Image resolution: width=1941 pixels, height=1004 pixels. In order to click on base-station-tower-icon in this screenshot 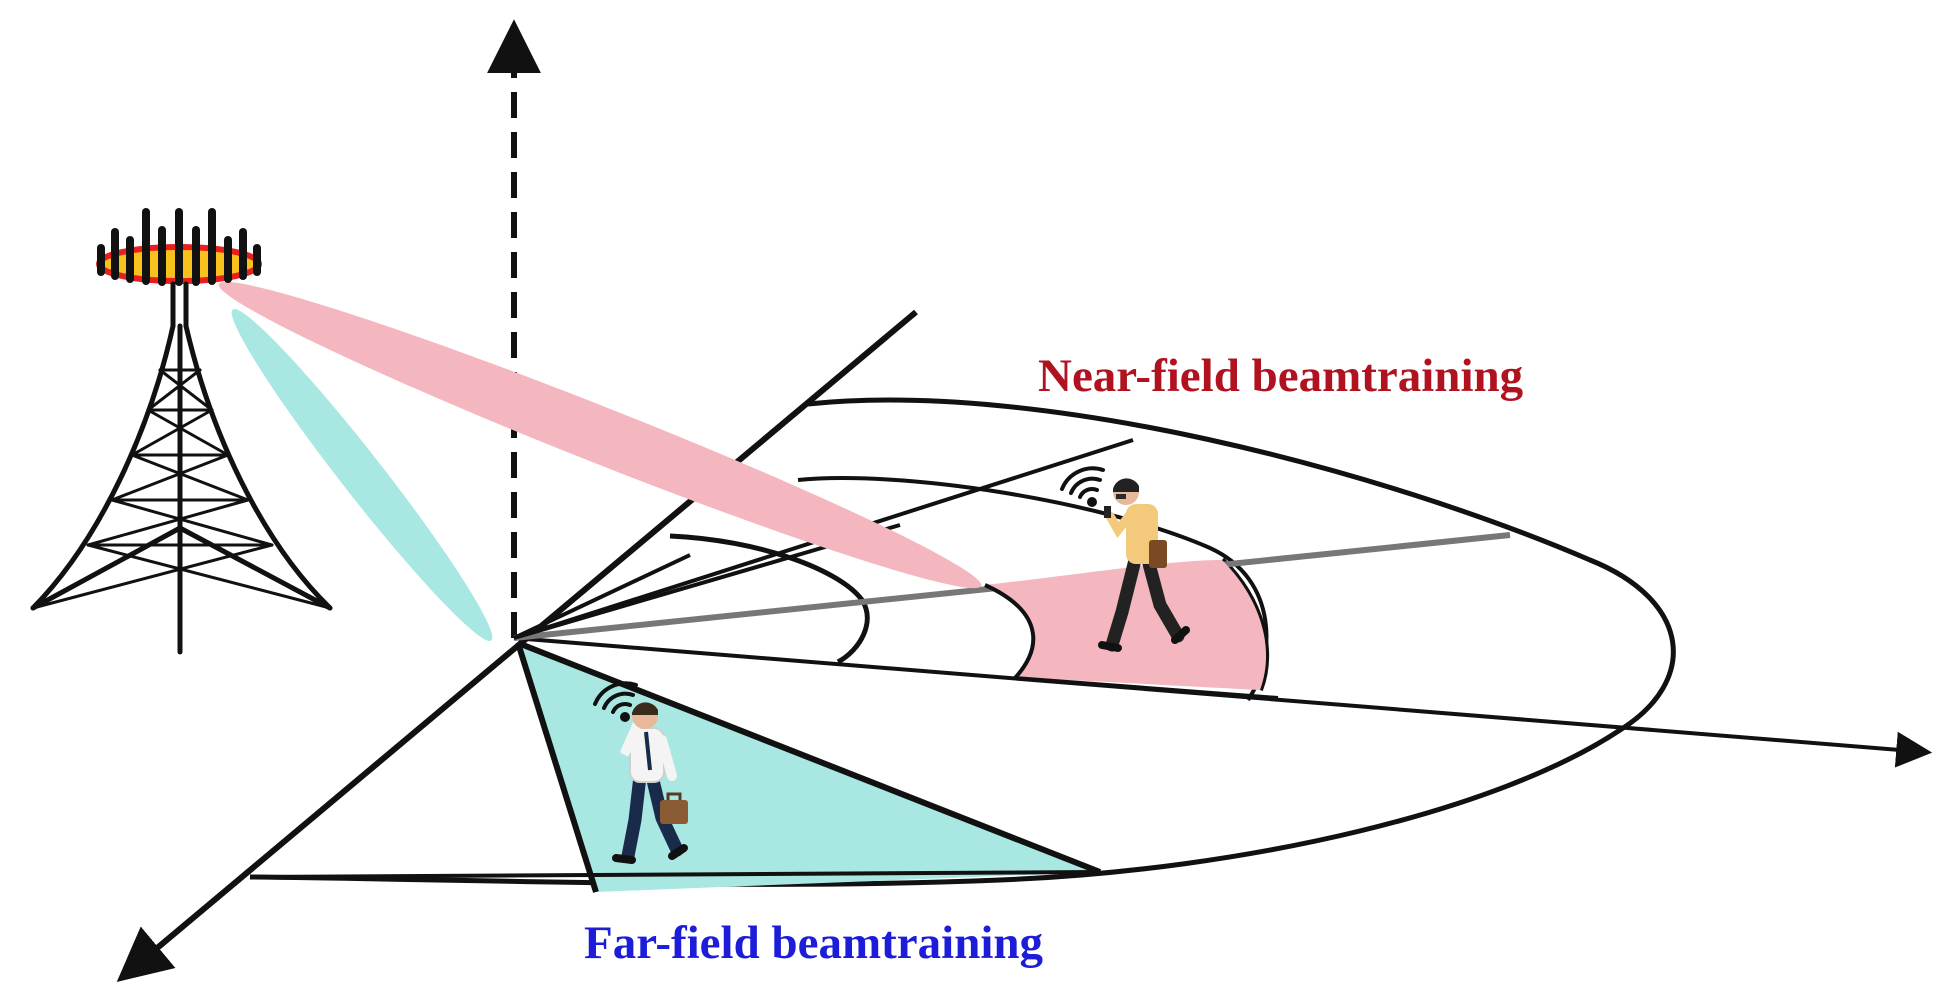, I will do `click(181, 432)`.